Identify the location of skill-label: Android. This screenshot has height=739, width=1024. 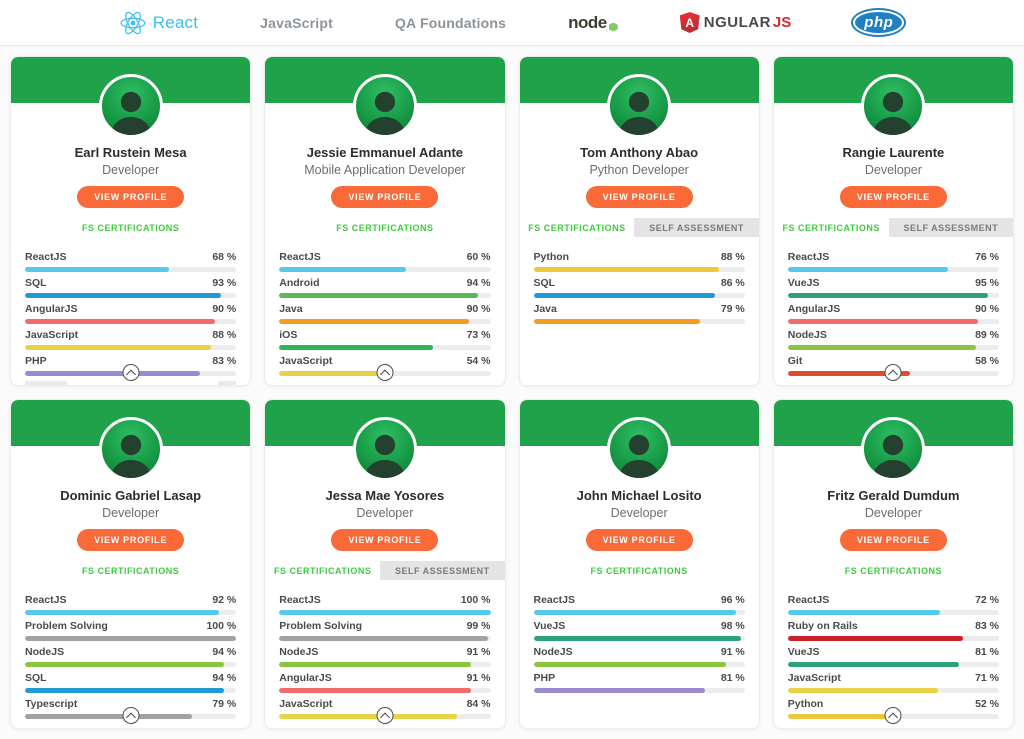
(299, 283).